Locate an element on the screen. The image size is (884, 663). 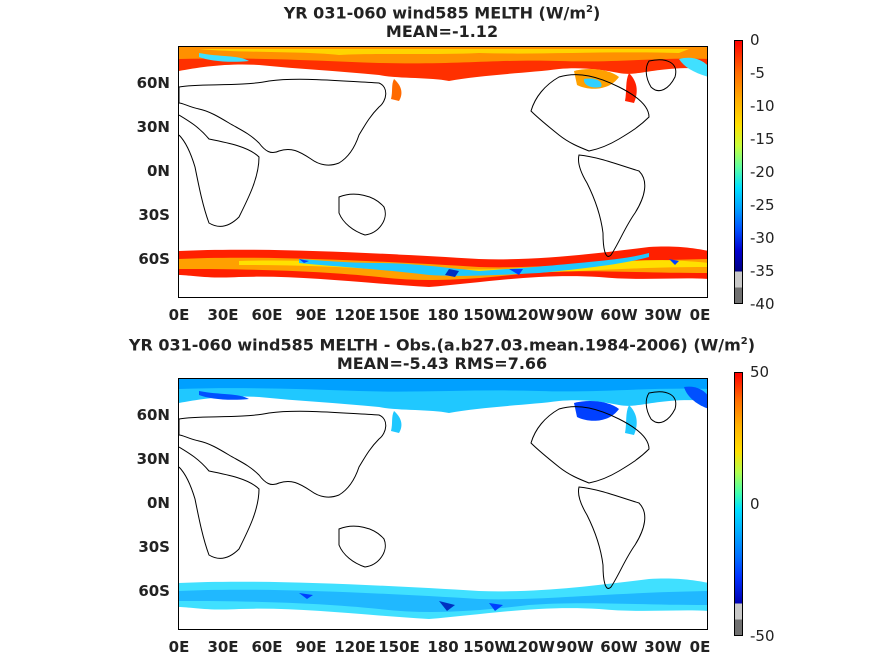
top-lon-label: 120E is located at coordinates (355, 315).